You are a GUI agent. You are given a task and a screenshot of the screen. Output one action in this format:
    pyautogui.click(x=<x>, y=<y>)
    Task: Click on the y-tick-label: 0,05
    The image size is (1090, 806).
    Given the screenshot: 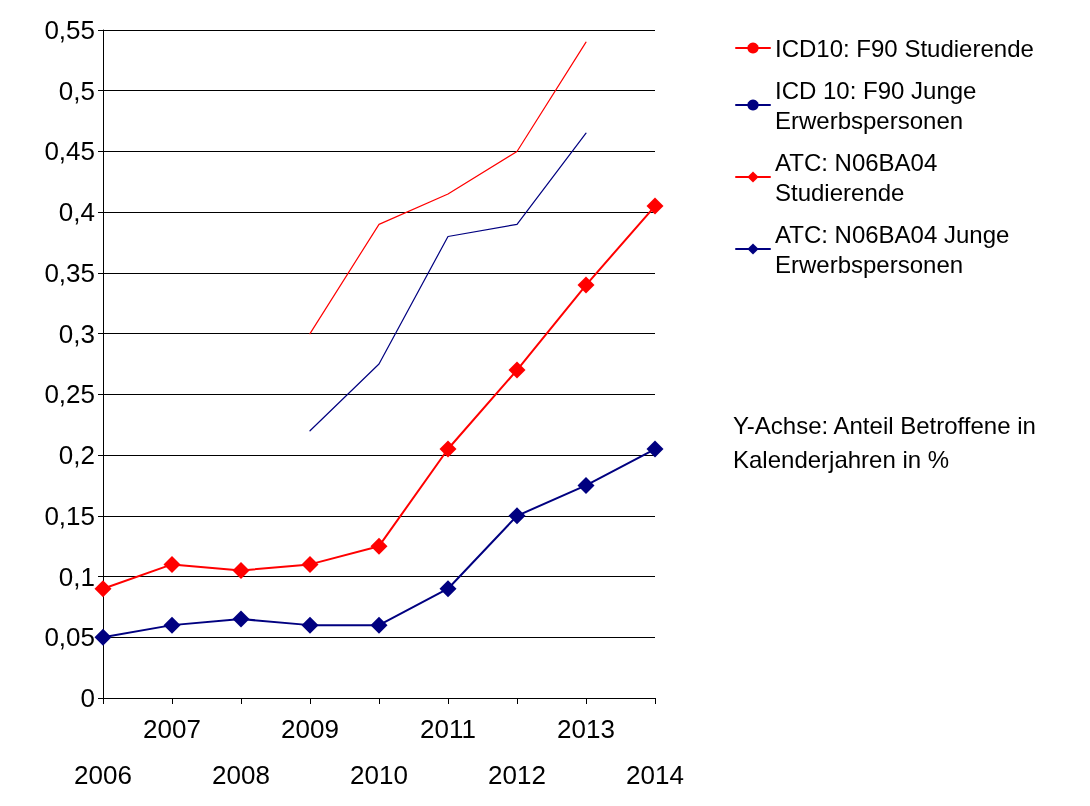 What is the action you would take?
    pyautogui.click(x=69, y=637)
    